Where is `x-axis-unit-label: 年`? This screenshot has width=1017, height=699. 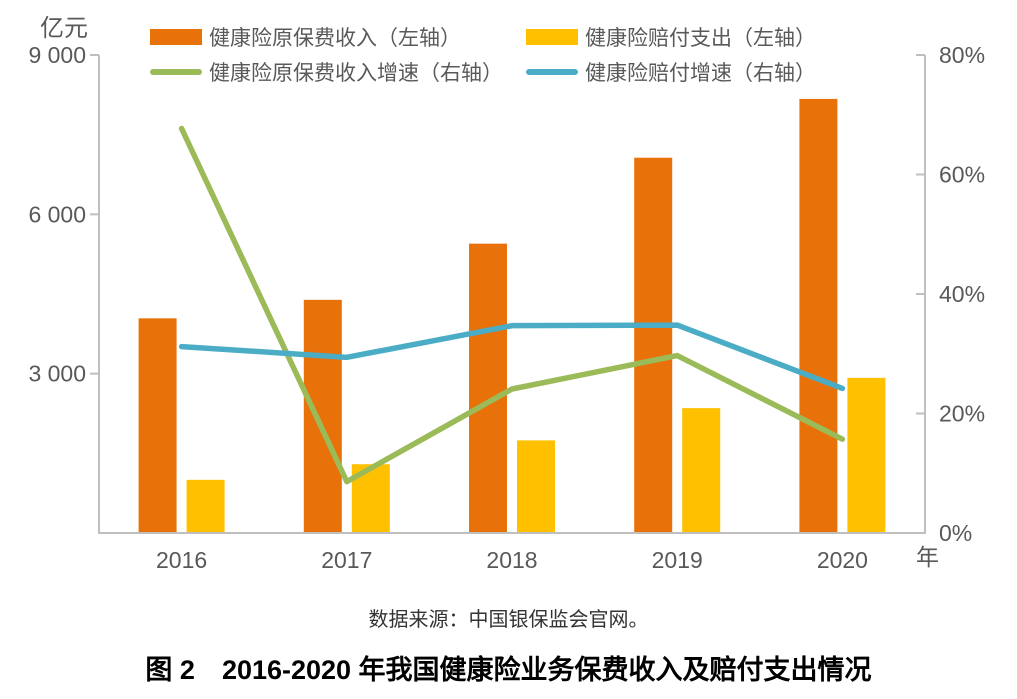
x-axis-unit-label: 年 is located at coordinates (927, 558).